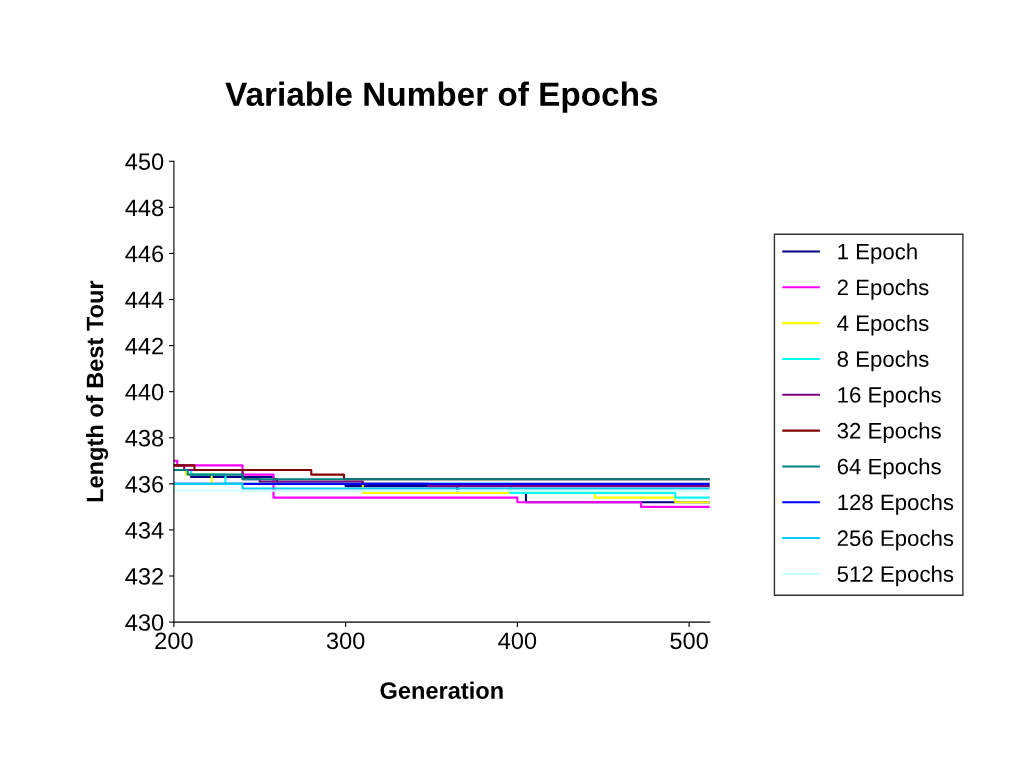 The width and height of the screenshot is (1011, 768). What do you see at coordinates (889, 397) in the screenshot?
I see `legend-label: 16 Epochs` at bounding box center [889, 397].